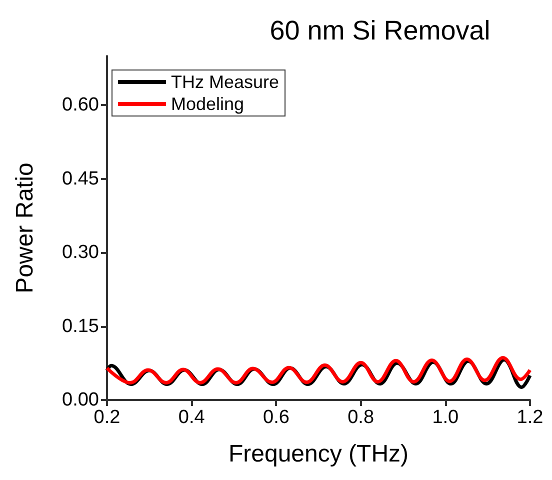  I want to click on x-tick-label: 1.0, so click(445, 417).